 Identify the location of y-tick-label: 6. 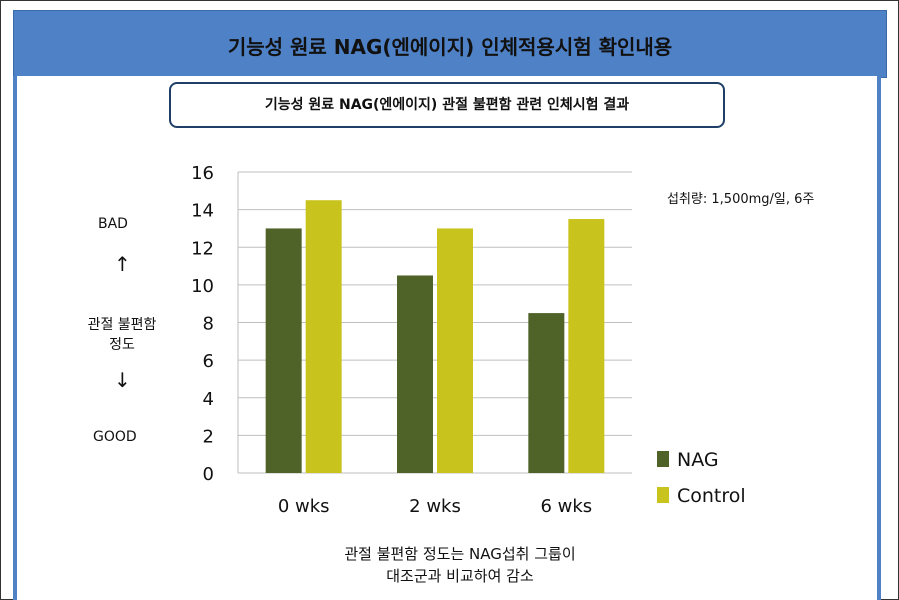
(208, 361).